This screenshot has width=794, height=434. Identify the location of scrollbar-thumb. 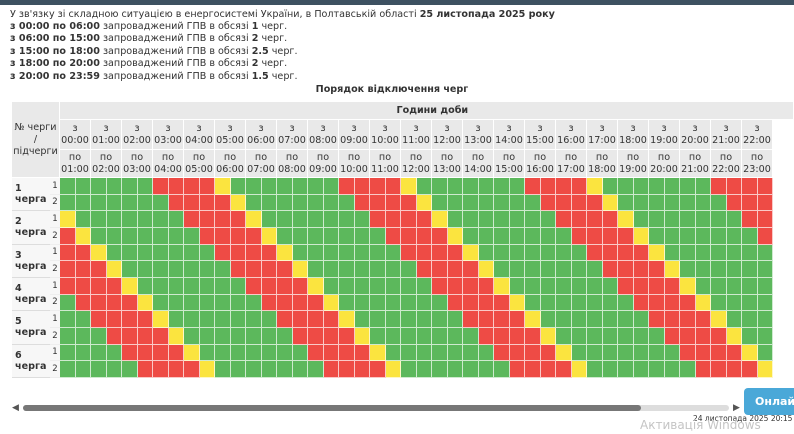
(332, 408).